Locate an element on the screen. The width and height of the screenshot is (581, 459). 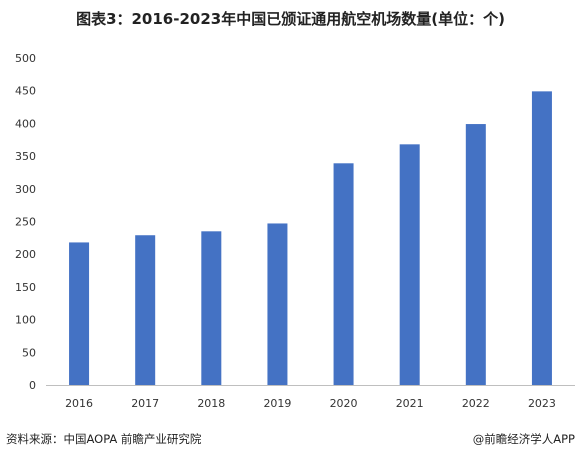
y-tick-label: 250 is located at coordinates (25, 222).